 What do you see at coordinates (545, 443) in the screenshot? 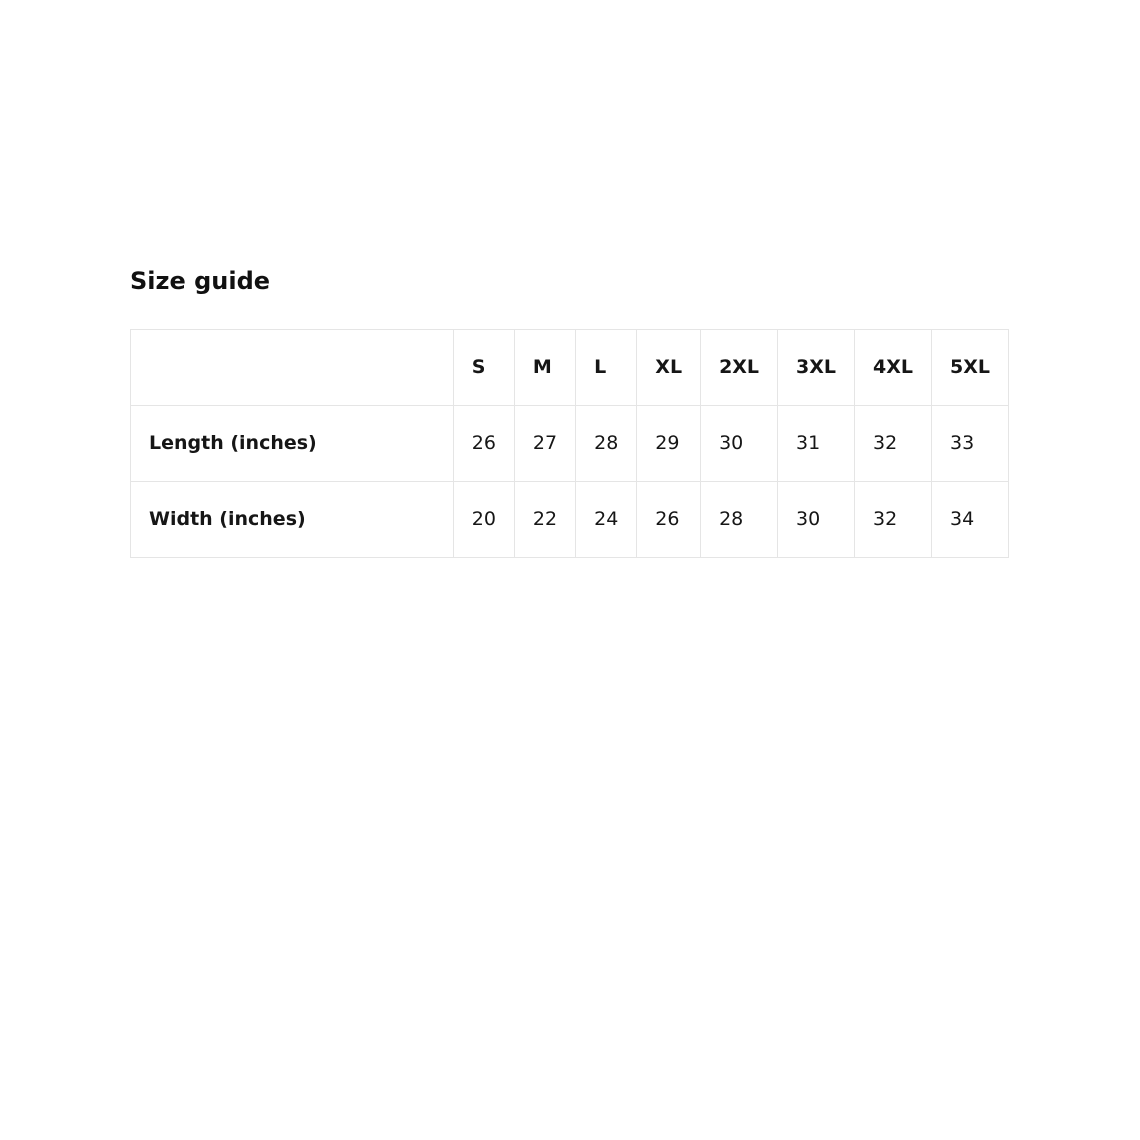
I see `size-value-cell: 27` at bounding box center [545, 443].